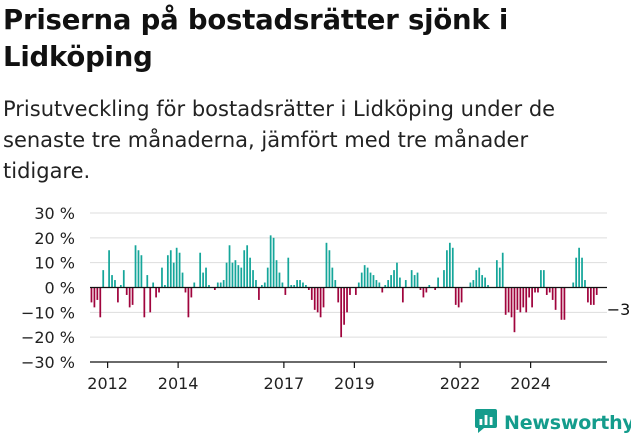 This screenshot has height=440, width=631. What do you see at coordinates (354, 383) in the screenshot?
I see `x-tick-label: 2019` at bounding box center [354, 383].